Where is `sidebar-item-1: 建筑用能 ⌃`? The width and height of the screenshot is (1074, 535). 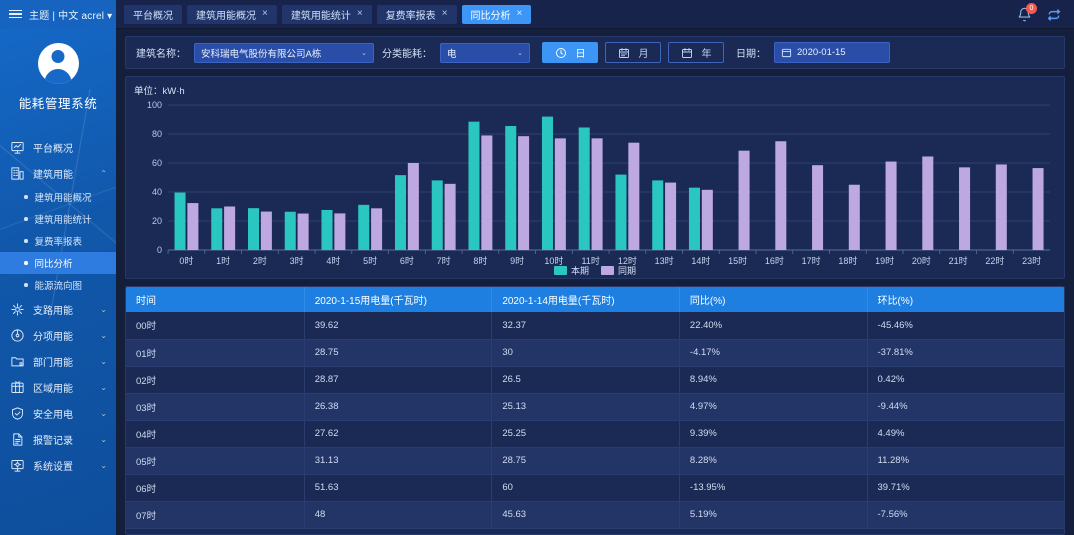 sidebar-item-1: 建筑用能 ⌃ is located at coordinates (58, 173).